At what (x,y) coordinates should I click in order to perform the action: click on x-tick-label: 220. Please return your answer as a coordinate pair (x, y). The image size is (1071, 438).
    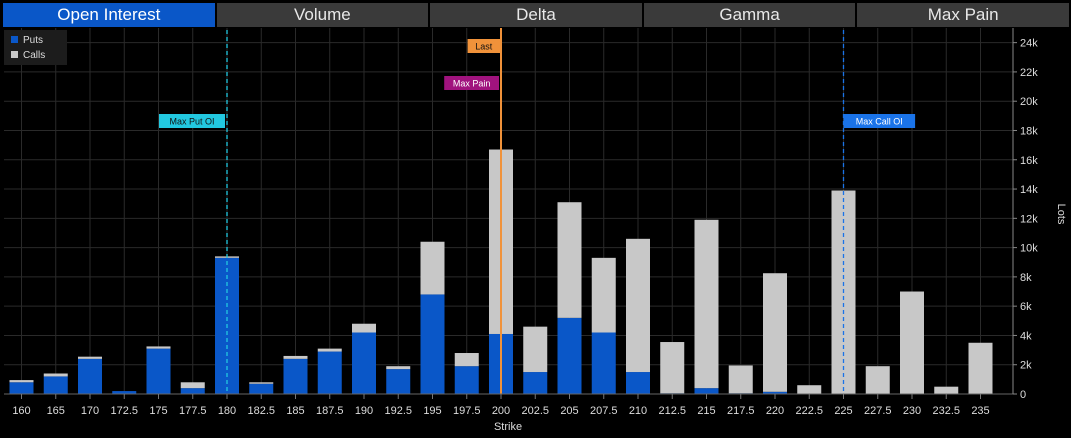
    Looking at the image, I should click on (775, 411).